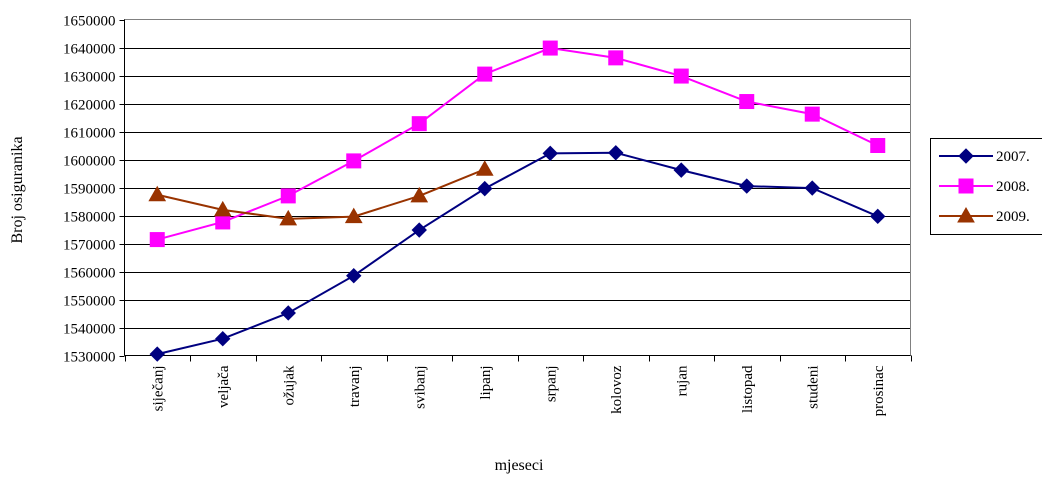  I want to click on series-line, so click(321, 194).